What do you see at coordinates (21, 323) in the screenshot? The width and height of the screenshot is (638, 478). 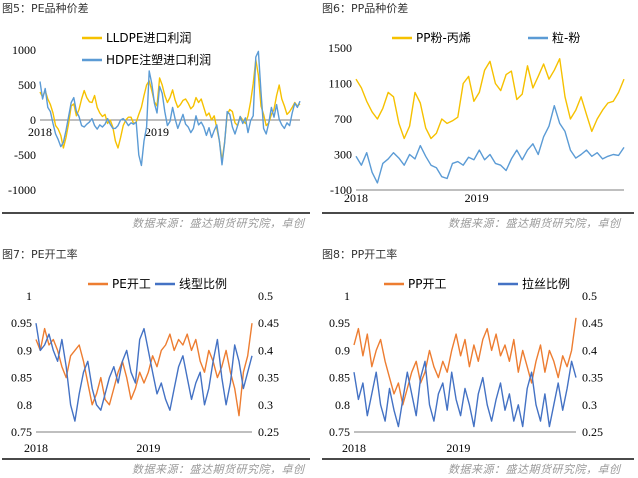 I see `fig7-ytick-label: 0.95` at bounding box center [21, 323].